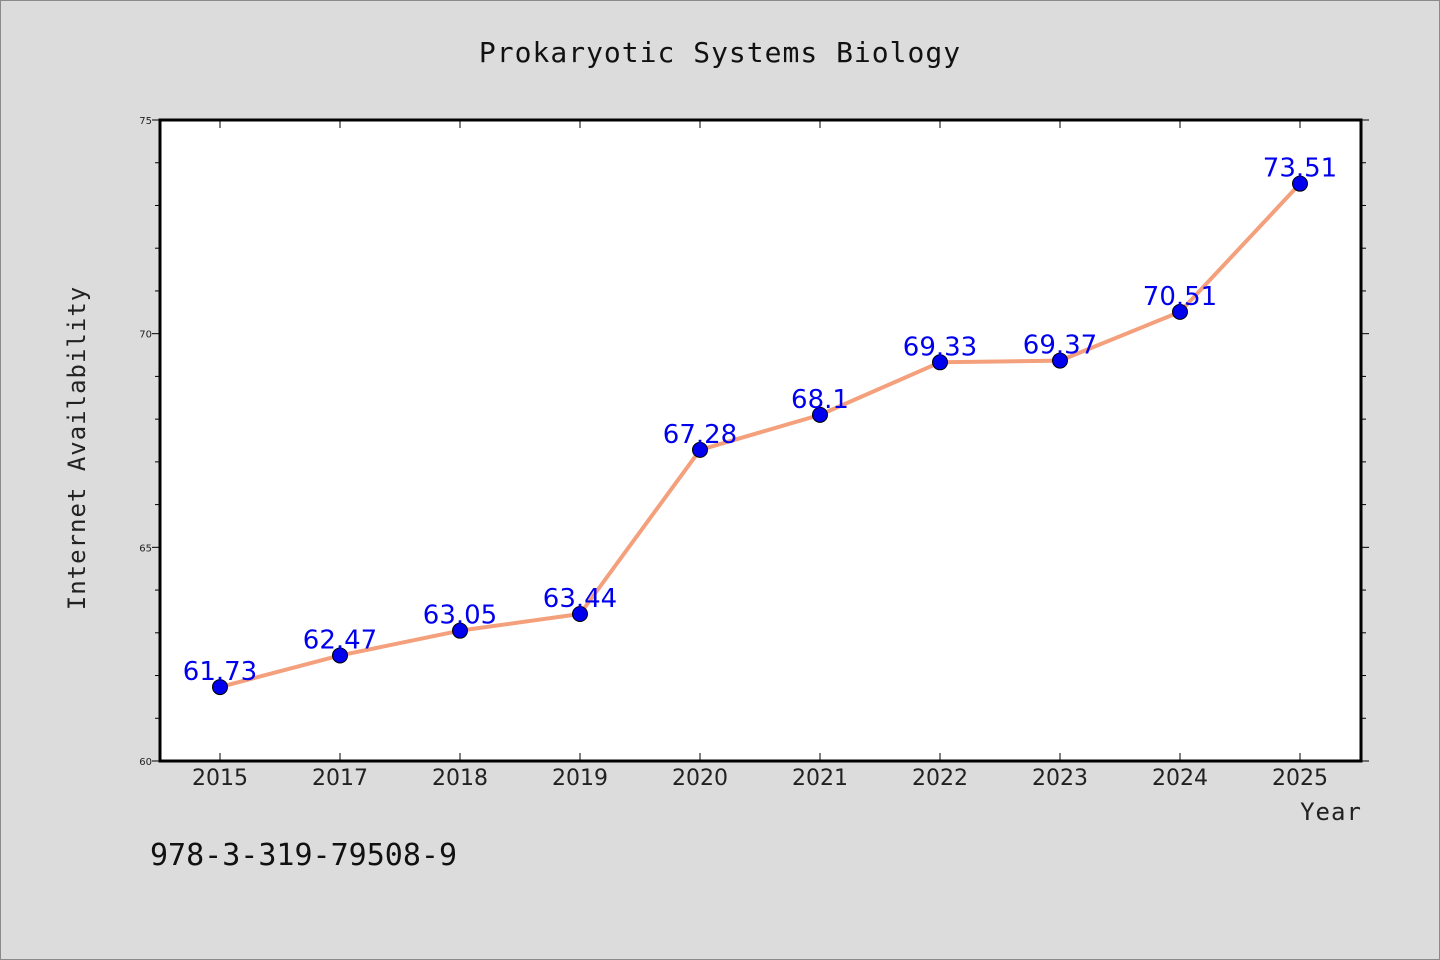 The width and height of the screenshot is (1440, 960). I want to click on x-tick-label: 2017, so click(340, 778).